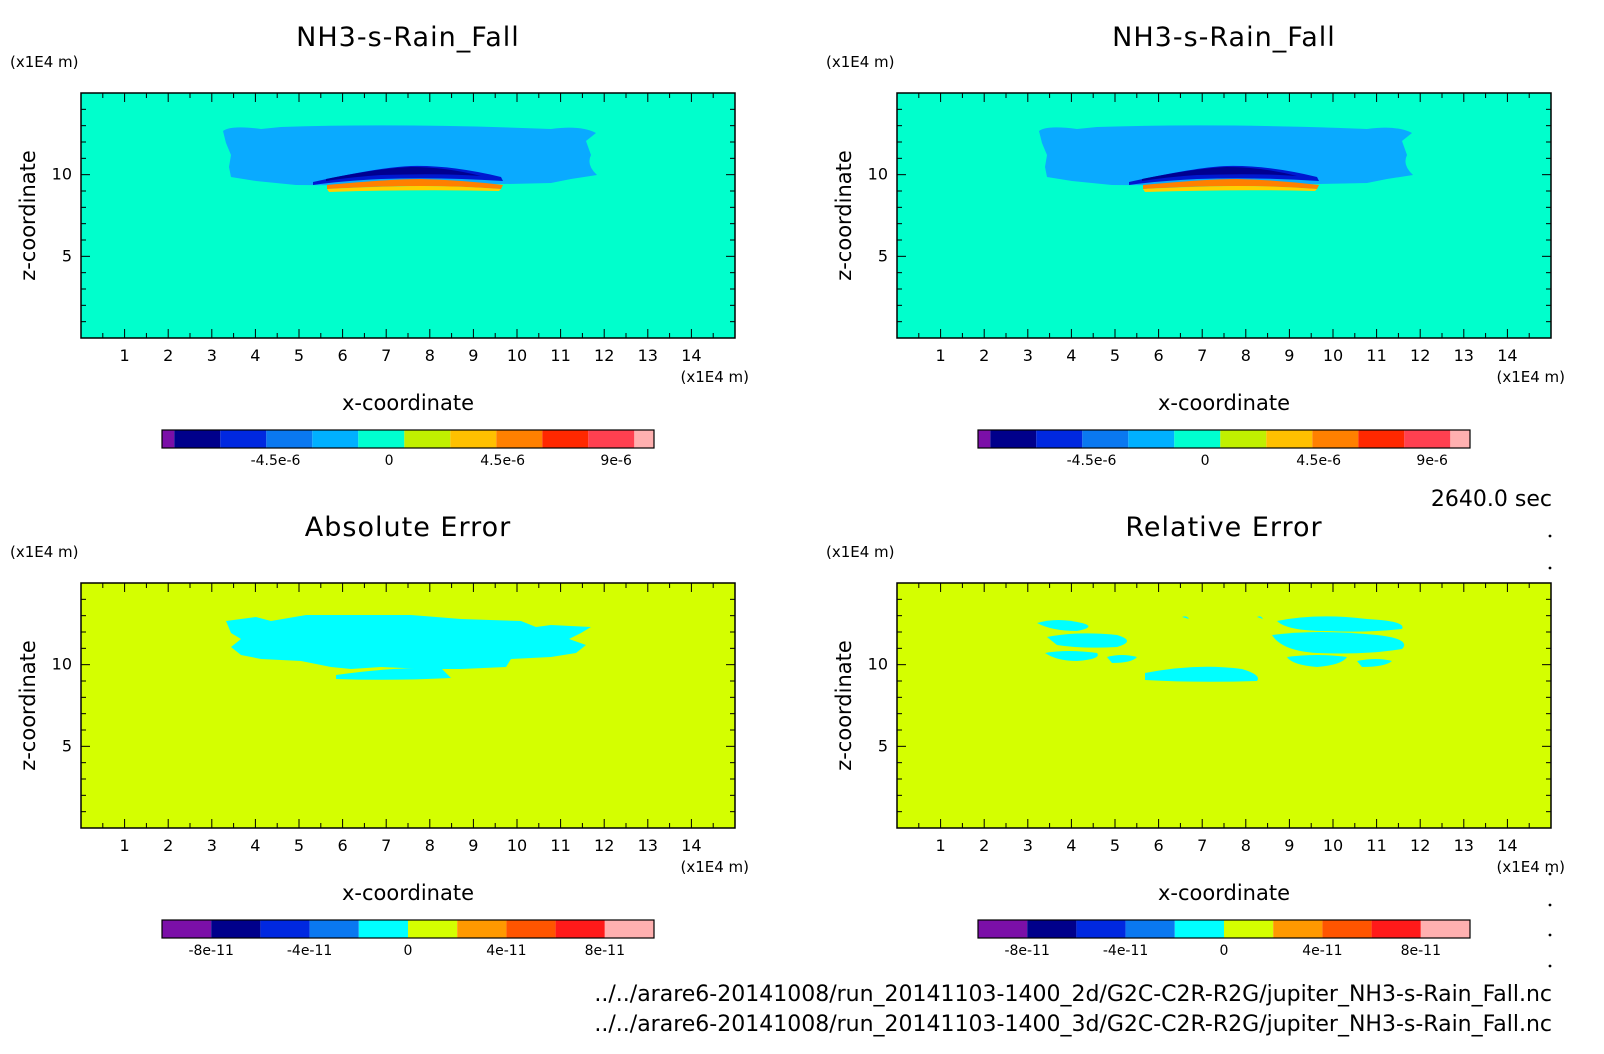 The height and width of the screenshot is (1054, 1604). I want to click on colorbar: -8e-11 -4e-11 0 4e-11 8e-11, so click(1224, 939).